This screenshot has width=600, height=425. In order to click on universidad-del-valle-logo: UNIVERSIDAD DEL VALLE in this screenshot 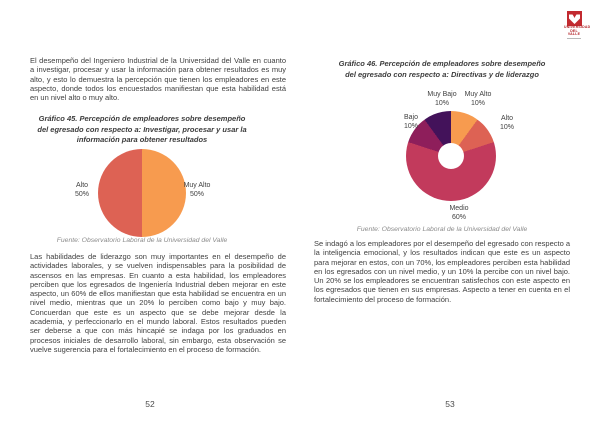, I will do `click(577, 25)`.